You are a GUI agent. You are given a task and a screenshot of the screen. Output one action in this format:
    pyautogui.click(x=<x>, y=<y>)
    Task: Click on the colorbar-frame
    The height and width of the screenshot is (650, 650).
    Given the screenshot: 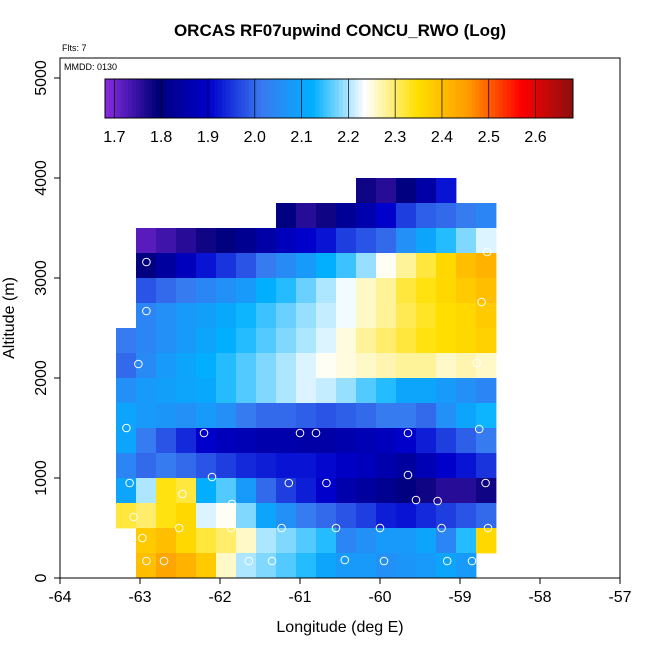 What is the action you would take?
    pyautogui.click(x=339, y=98)
    